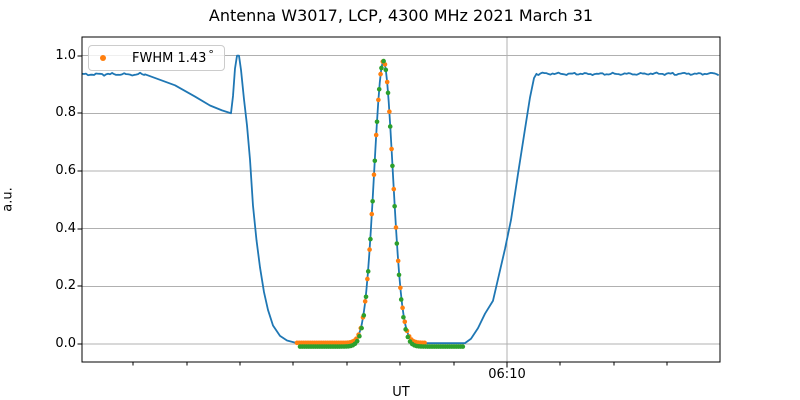  What do you see at coordinates (65, 228) in the screenshot?
I see `y-tick-label: 0.4` at bounding box center [65, 228].